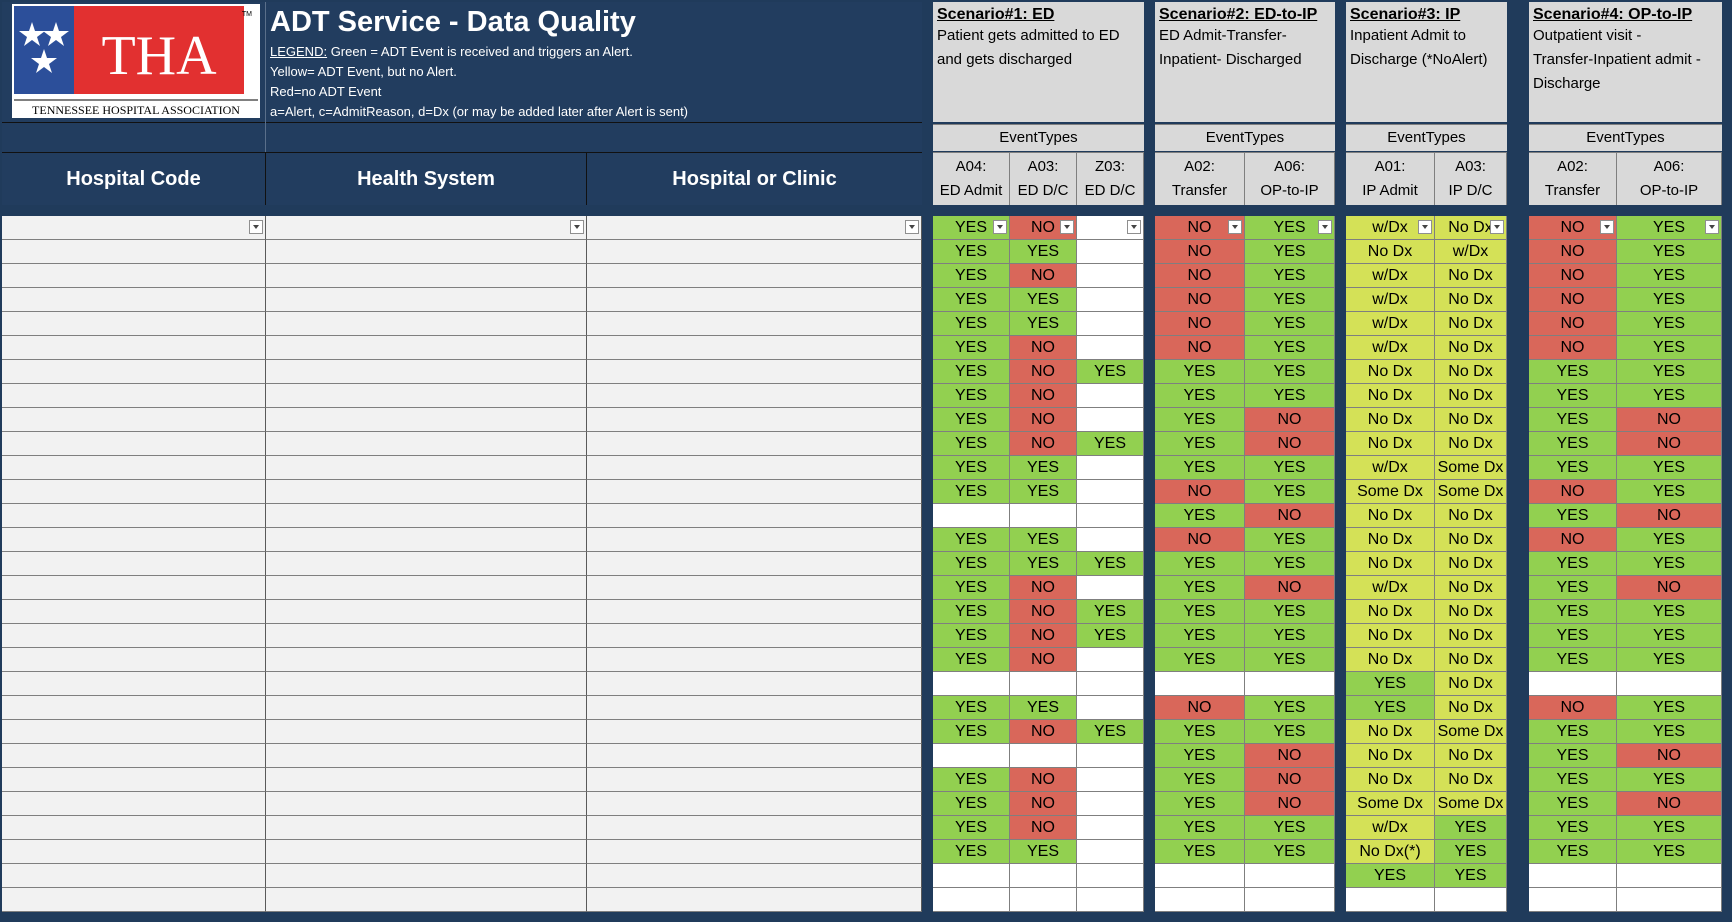  I want to click on event-column-header: A04: ED Admit, so click(971, 178).